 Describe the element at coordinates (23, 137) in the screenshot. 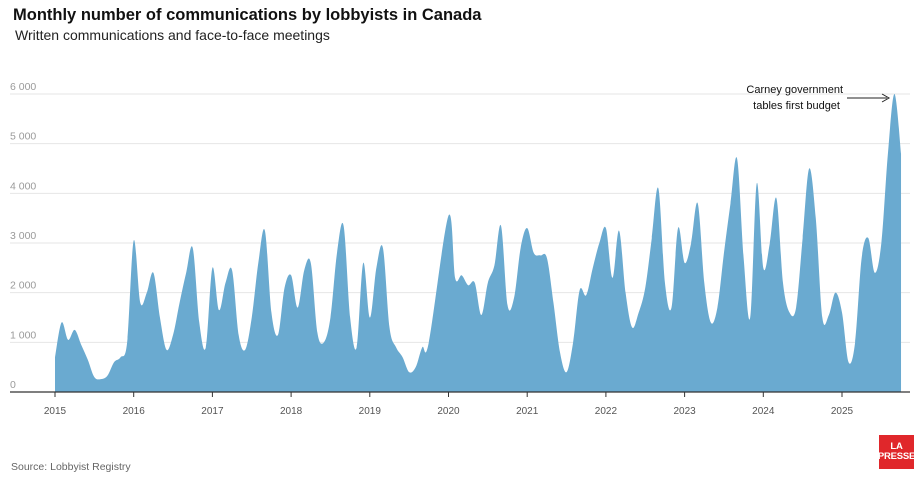

I see `y-tick-label: 5 000` at that location.